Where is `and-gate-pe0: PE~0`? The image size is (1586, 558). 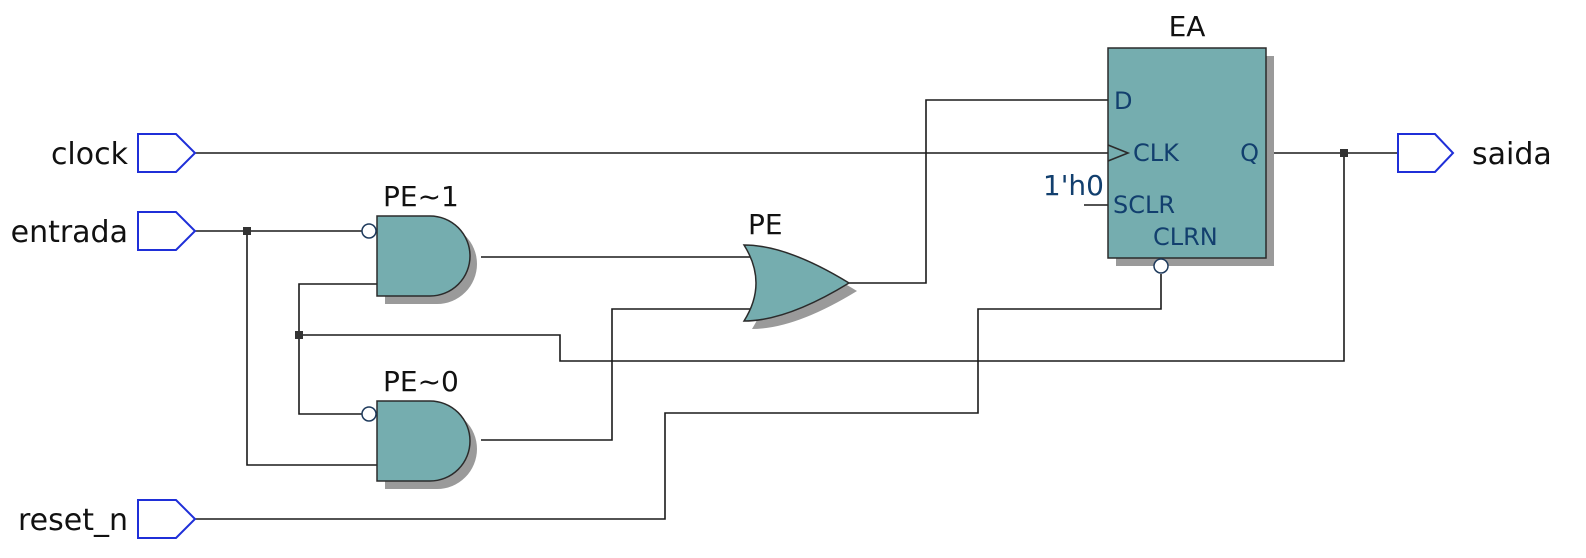
and-gate-pe0: PE~0 is located at coordinates (419, 427).